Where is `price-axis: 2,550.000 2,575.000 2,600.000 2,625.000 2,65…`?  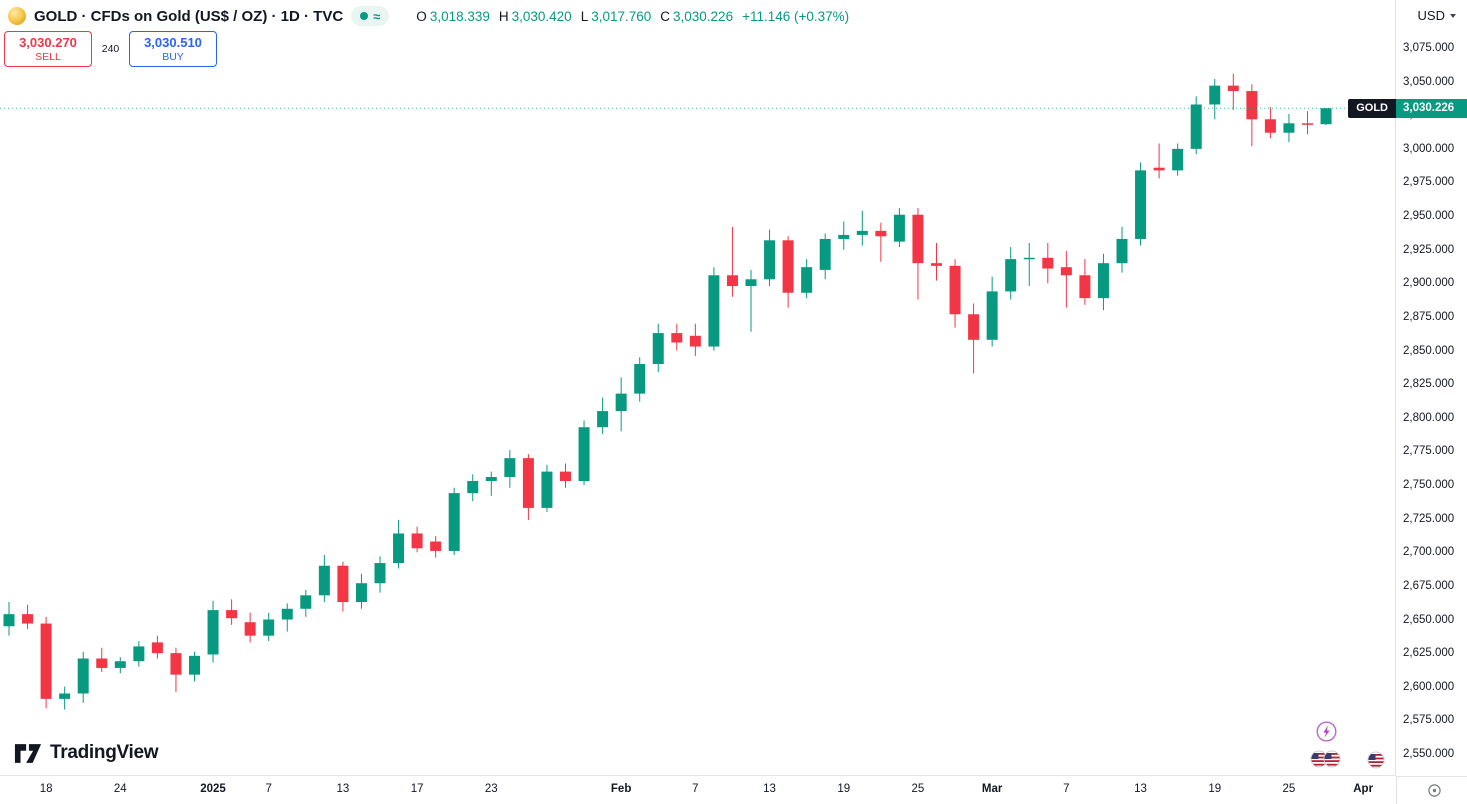 price-axis: 2,550.000 2,575.000 2,600.000 2,625.000 2,65… is located at coordinates (1431, 388).